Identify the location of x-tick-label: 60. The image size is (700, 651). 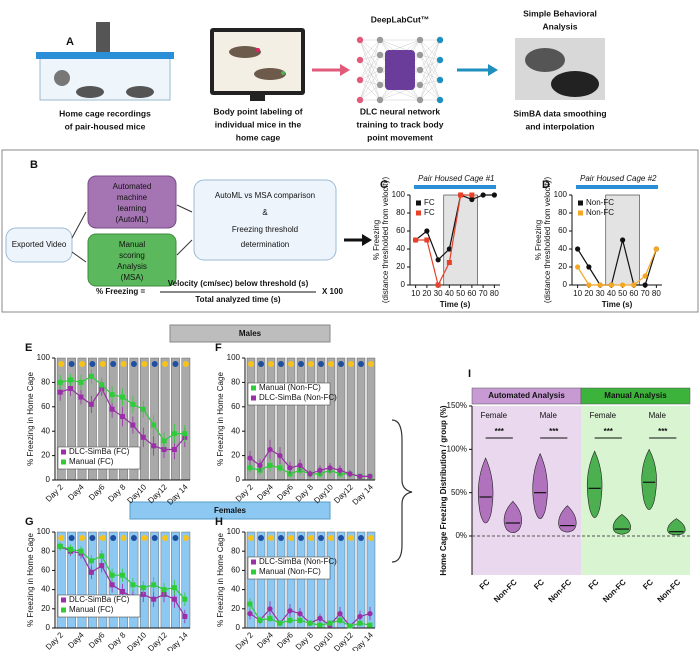
(633, 293).